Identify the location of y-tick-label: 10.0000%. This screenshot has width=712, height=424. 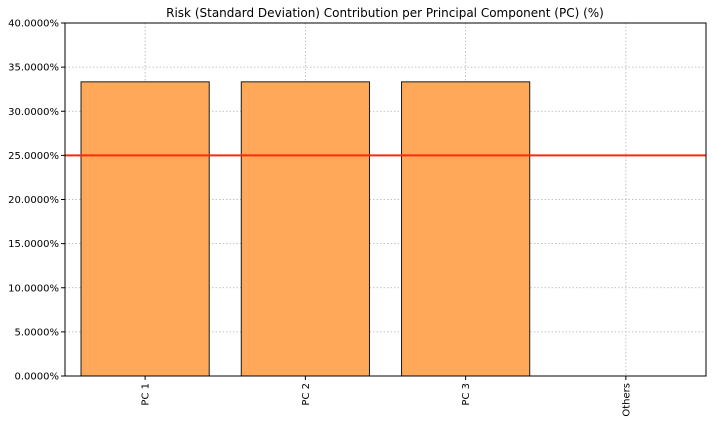
(33, 288).